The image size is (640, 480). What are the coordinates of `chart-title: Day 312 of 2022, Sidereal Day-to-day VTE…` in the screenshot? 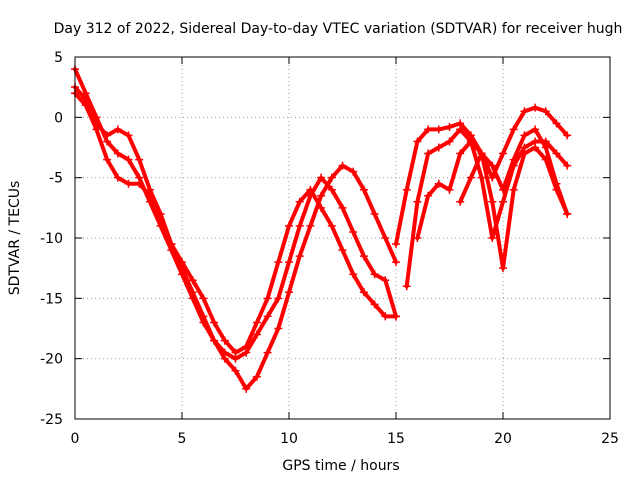 It's located at (338, 29).